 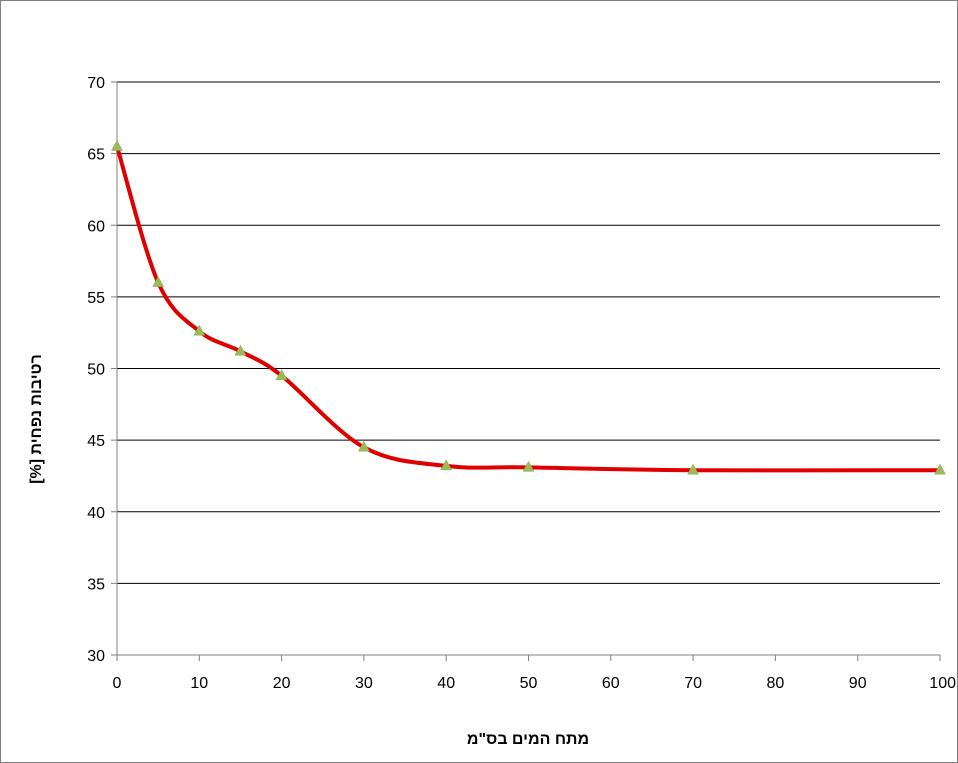 What do you see at coordinates (282, 683) in the screenshot?
I see `x-tick-label-20: 20` at bounding box center [282, 683].